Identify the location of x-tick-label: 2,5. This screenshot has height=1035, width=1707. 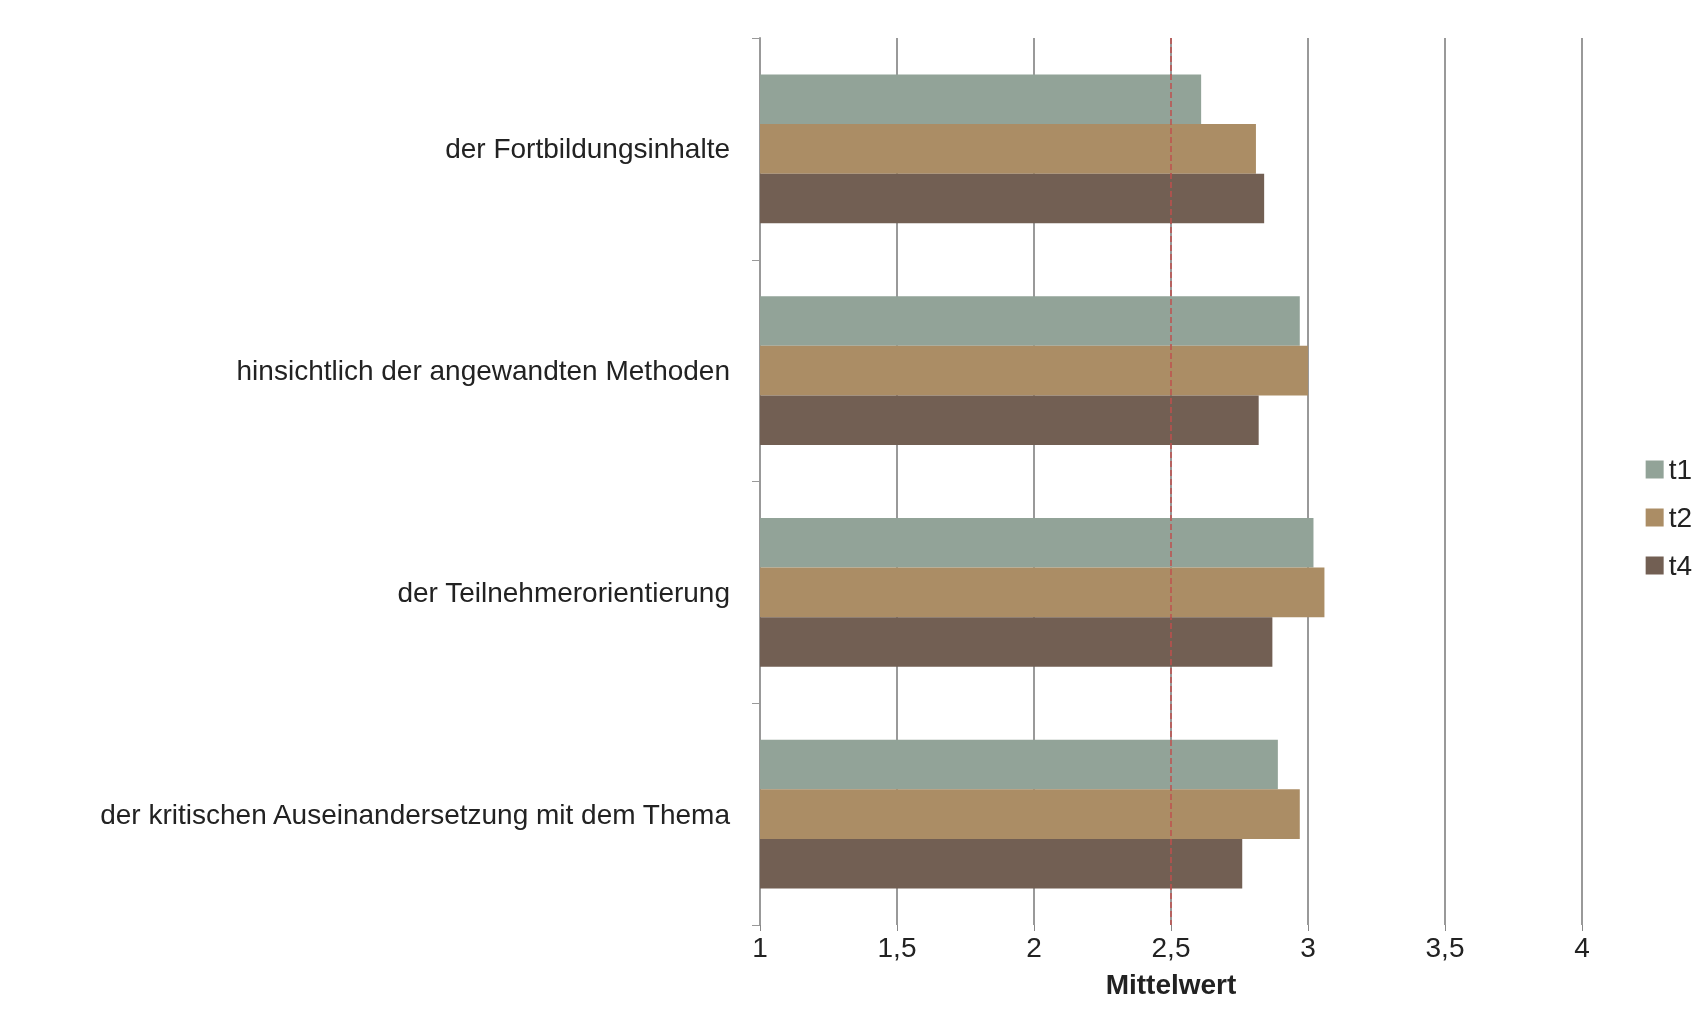
(1171, 947).